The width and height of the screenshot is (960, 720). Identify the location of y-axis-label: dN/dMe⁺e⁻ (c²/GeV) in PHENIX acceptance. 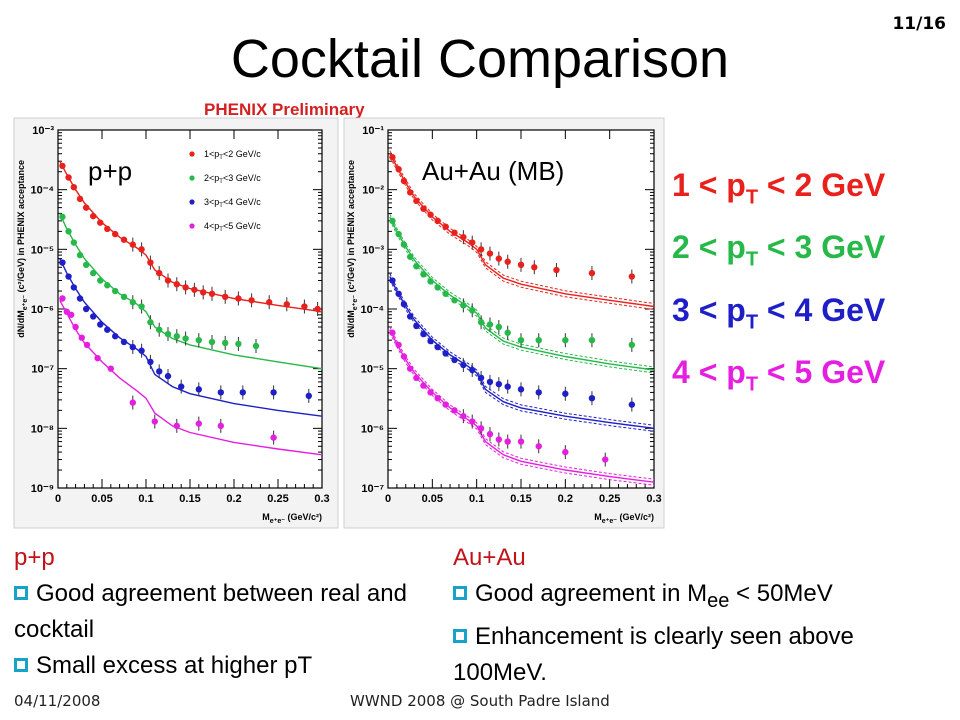
(352, 249).